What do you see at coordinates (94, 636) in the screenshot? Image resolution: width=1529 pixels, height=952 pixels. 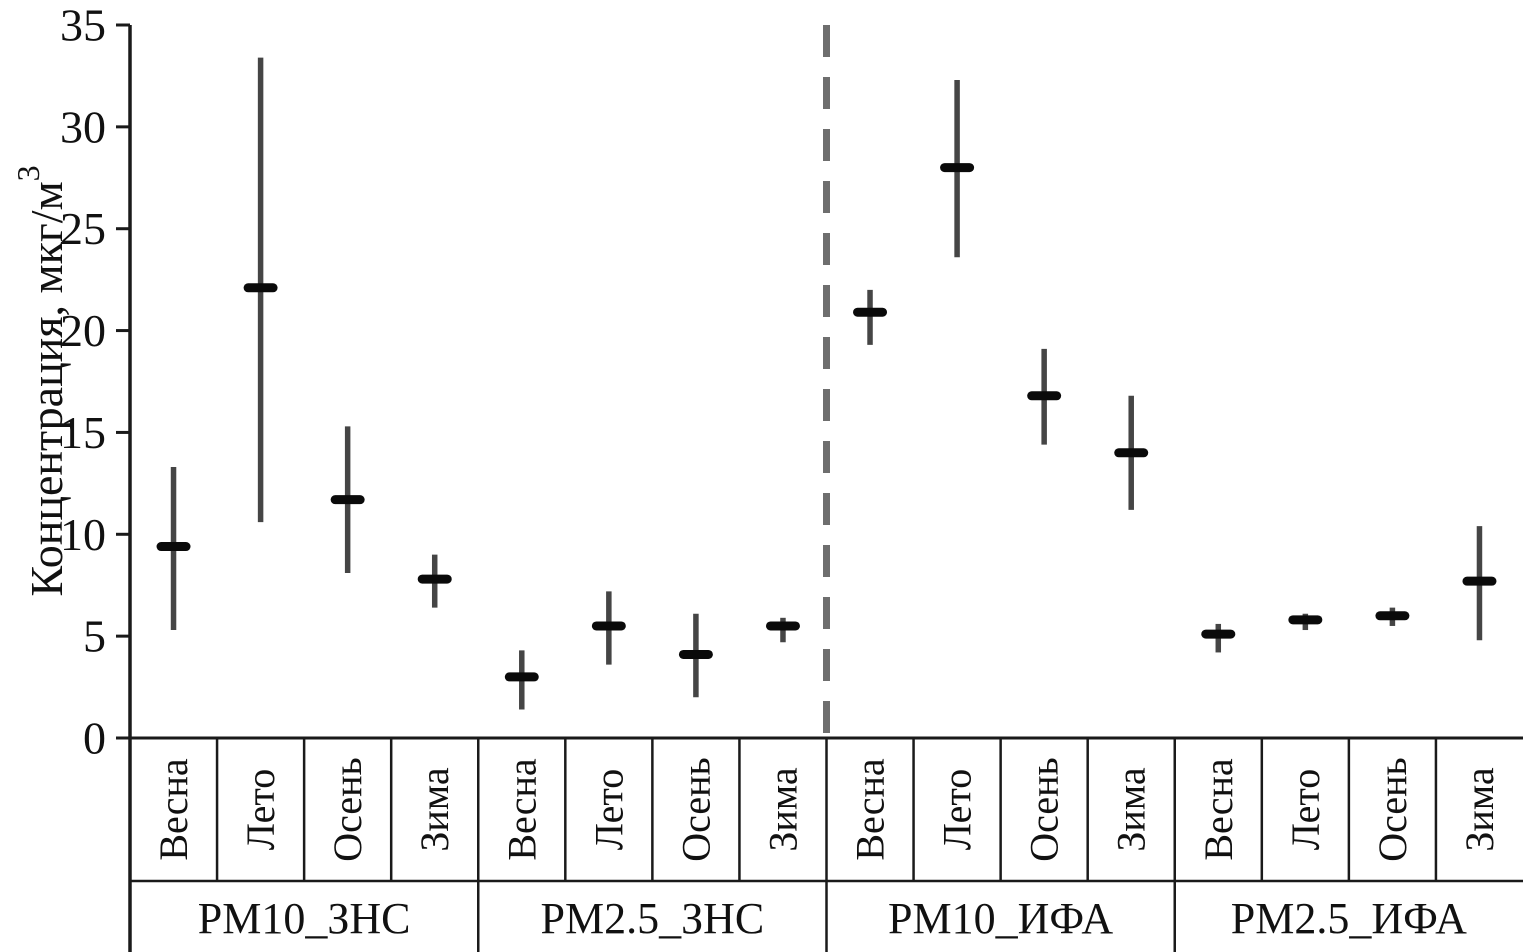 I see `y-tick-label: 5` at bounding box center [94, 636].